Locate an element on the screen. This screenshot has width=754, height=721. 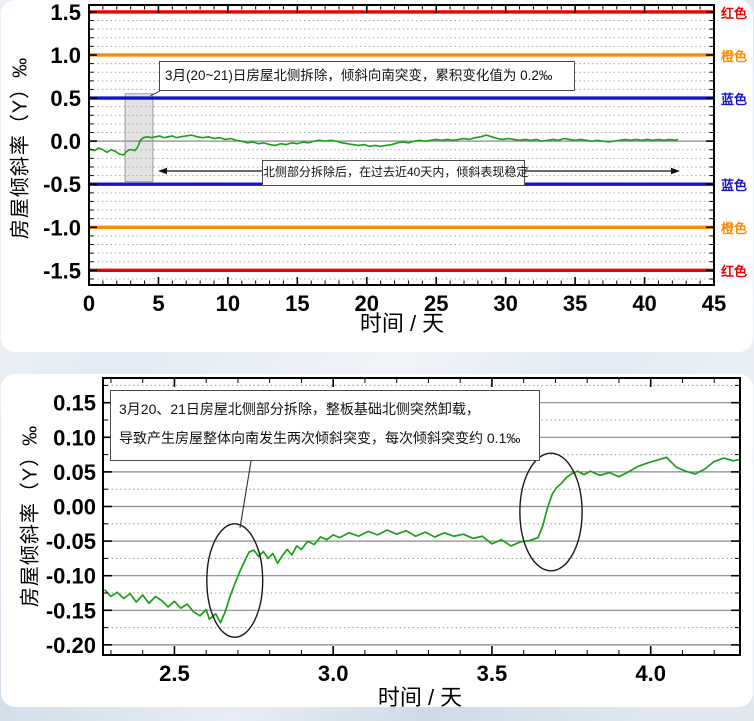
y-tick-label: -1.5 is located at coordinates (62, 270).